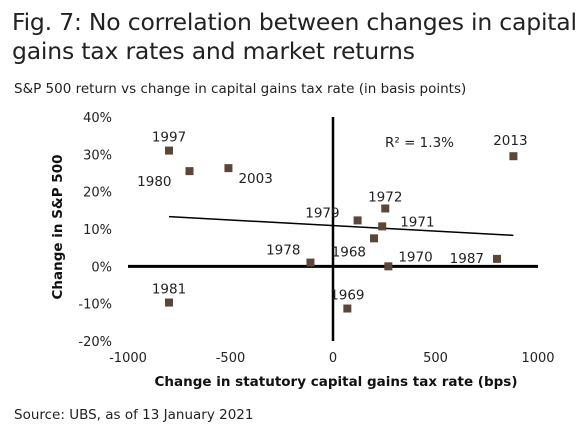 This screenshot has height=440, width=585. Describe the element at coordinates (283, 251) in the screenshot. I see `point-label: 1978` at that location.